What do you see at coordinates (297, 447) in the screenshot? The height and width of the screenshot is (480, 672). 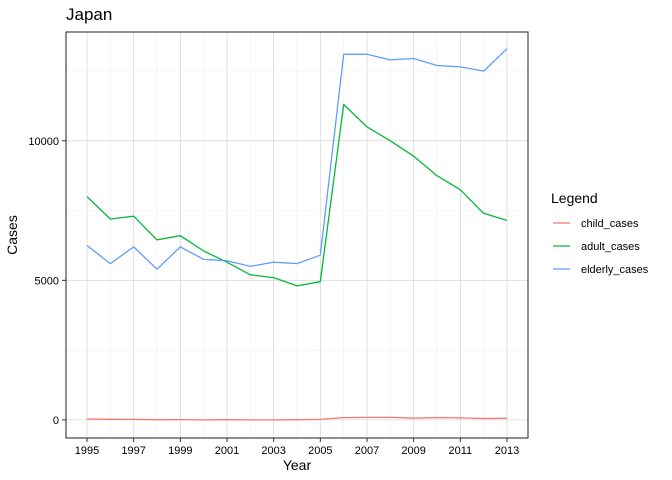 I see `x-axis: 1995 1997 1999 2001 2003 2005 2007 2009 2011 2013` at bounding box center [297, 447].